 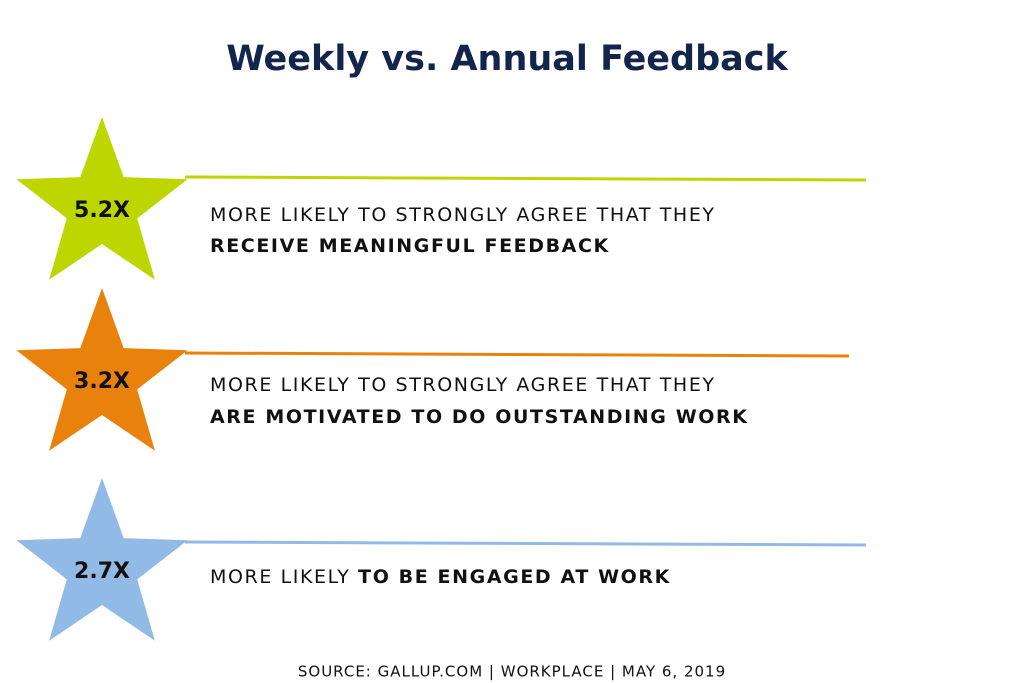 What do you see at coordinates (102, 210) in the screenshot?
I see `multiplier: 5.2X` at bounding box center [102, 210].